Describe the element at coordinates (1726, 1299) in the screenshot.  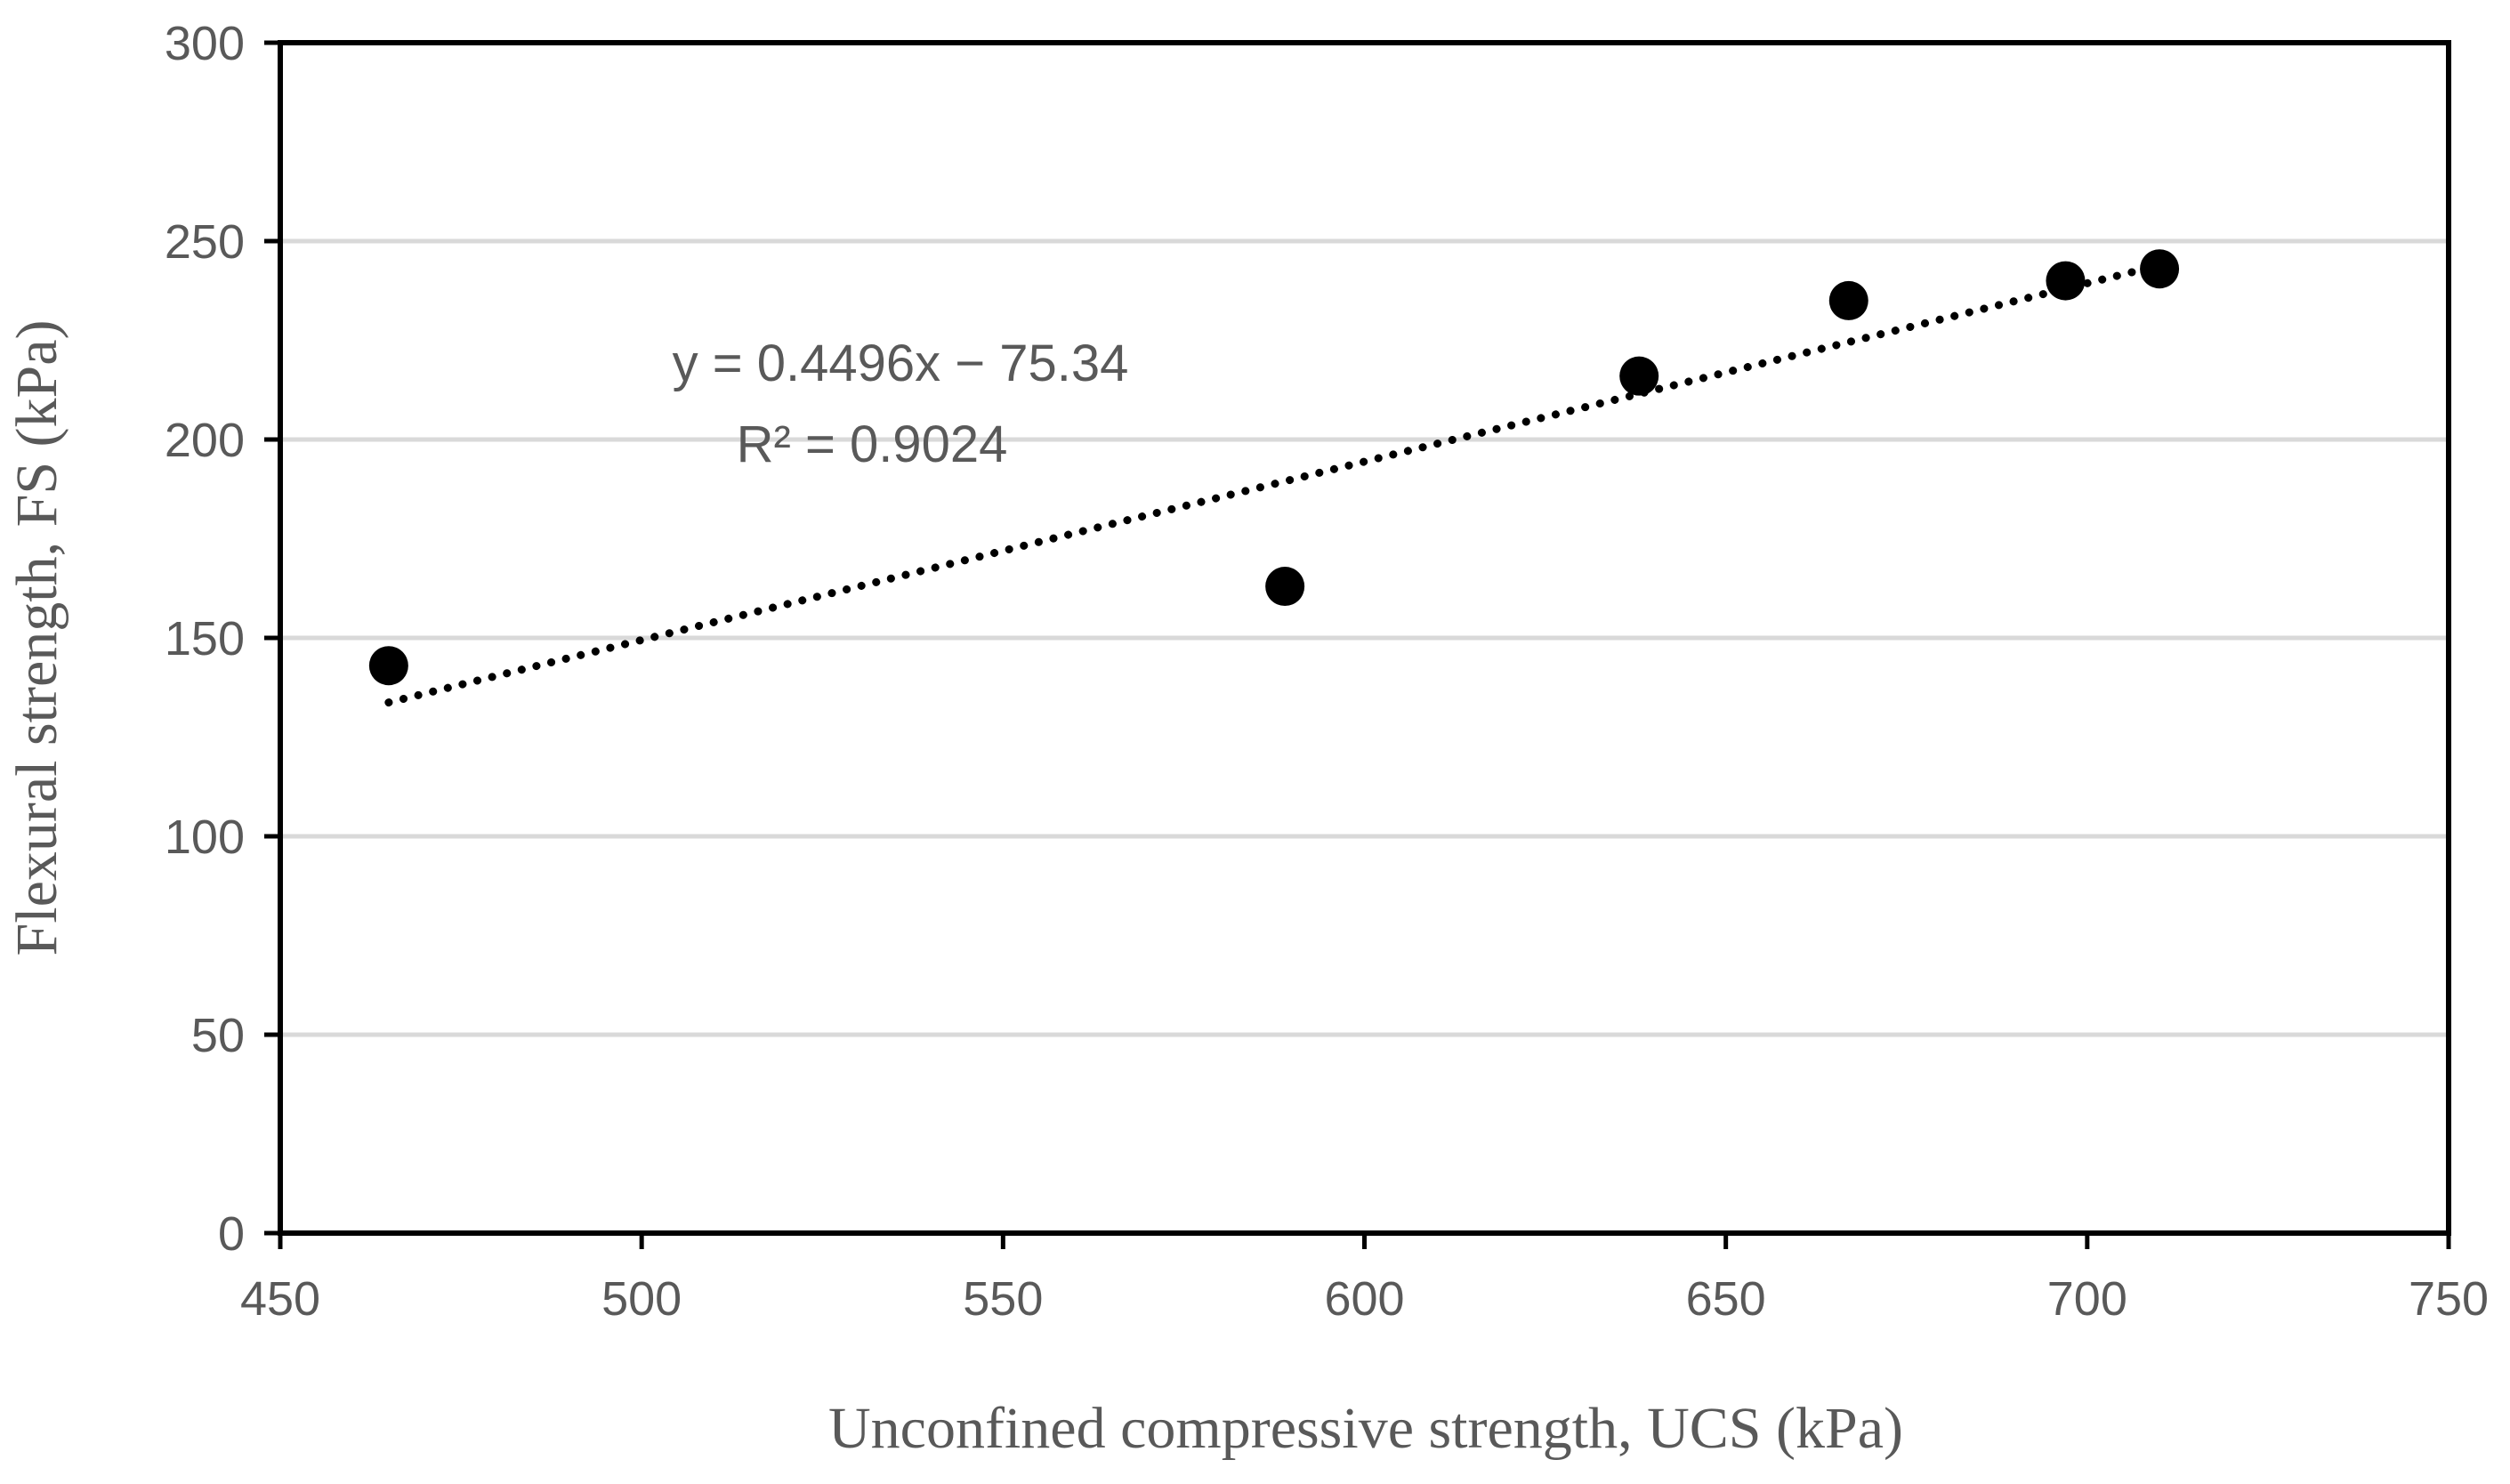
I see `x-tick-label: 650` at that location.